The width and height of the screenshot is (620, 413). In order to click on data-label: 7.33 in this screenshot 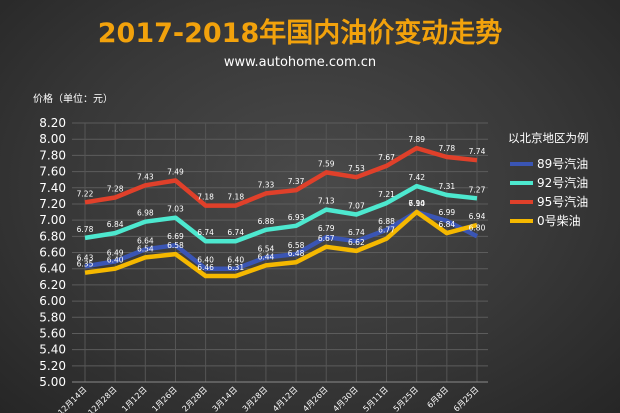, I will do `click(266, 184)`.